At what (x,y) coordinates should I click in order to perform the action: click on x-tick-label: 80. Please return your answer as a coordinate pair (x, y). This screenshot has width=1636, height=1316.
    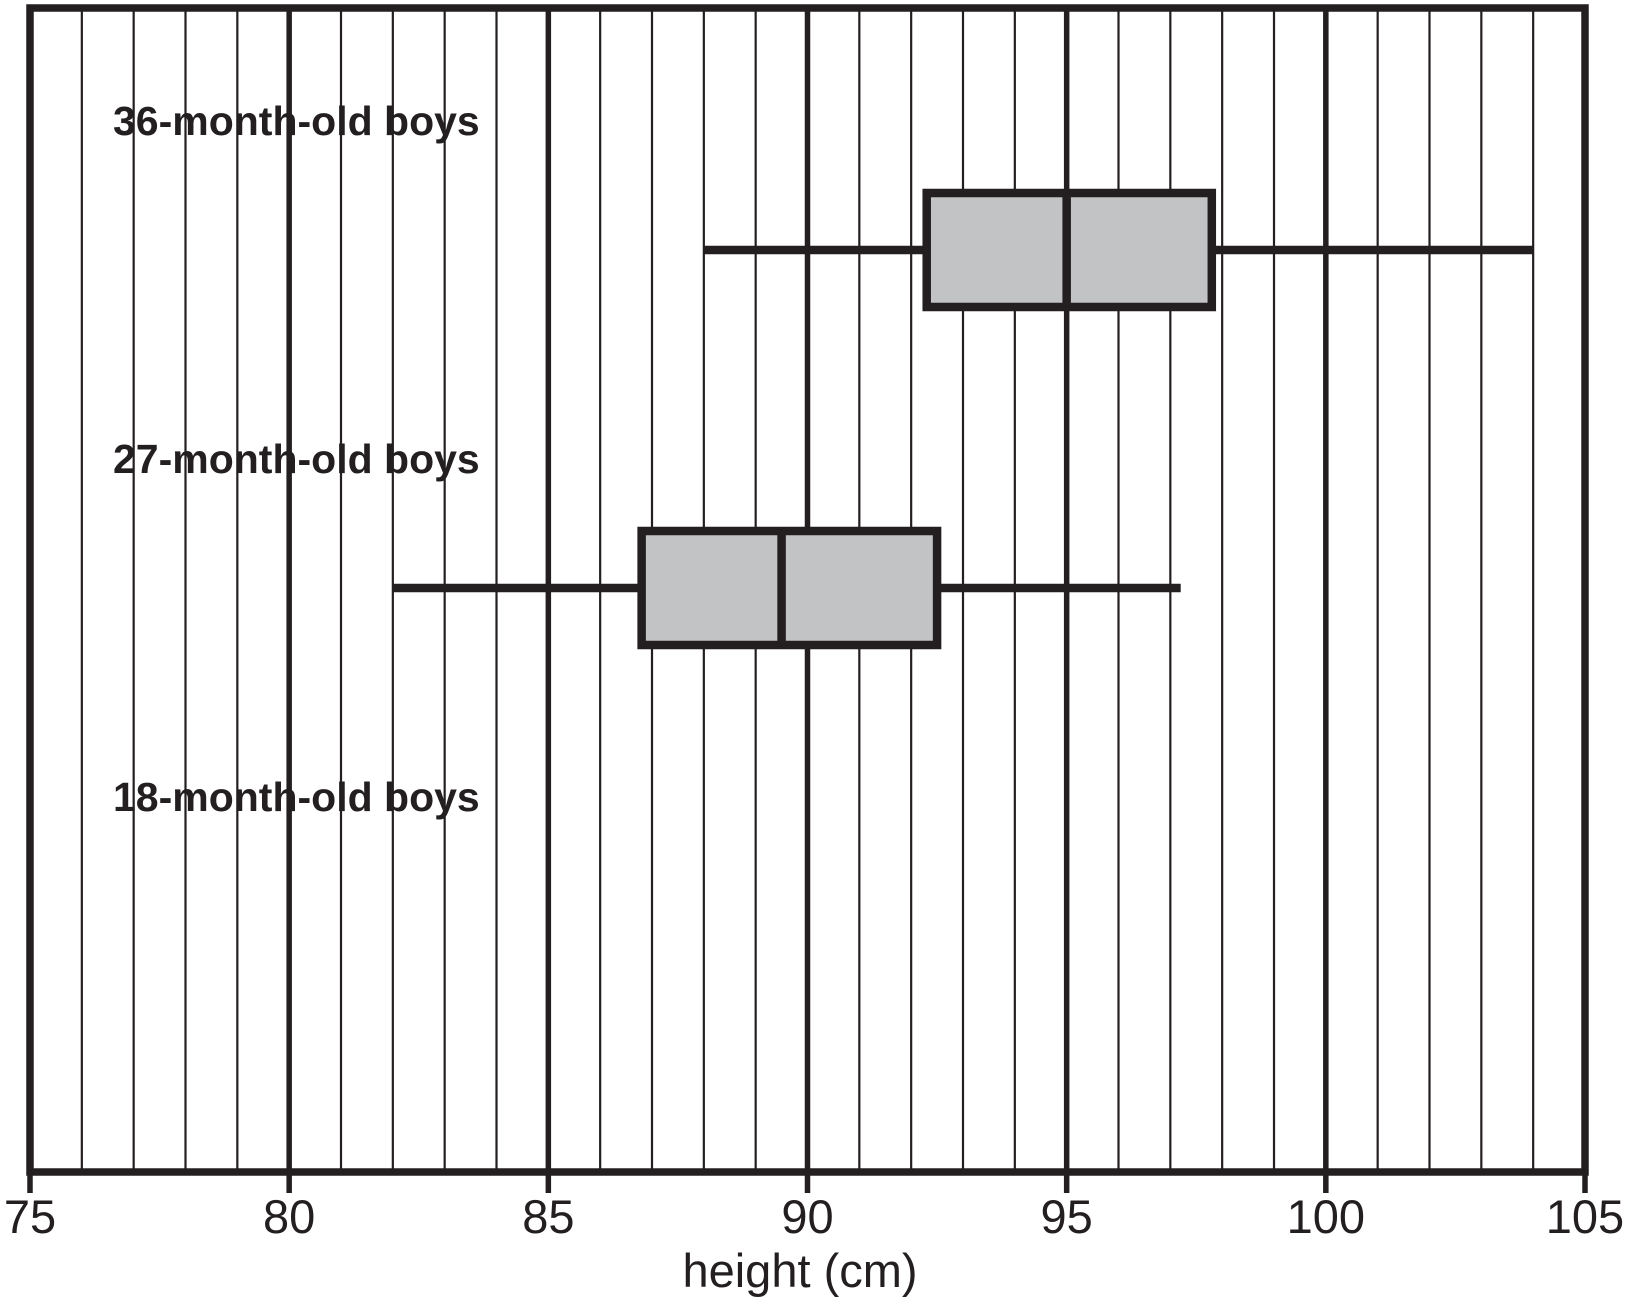
    Looking at the image, I should click on (289, 1216).